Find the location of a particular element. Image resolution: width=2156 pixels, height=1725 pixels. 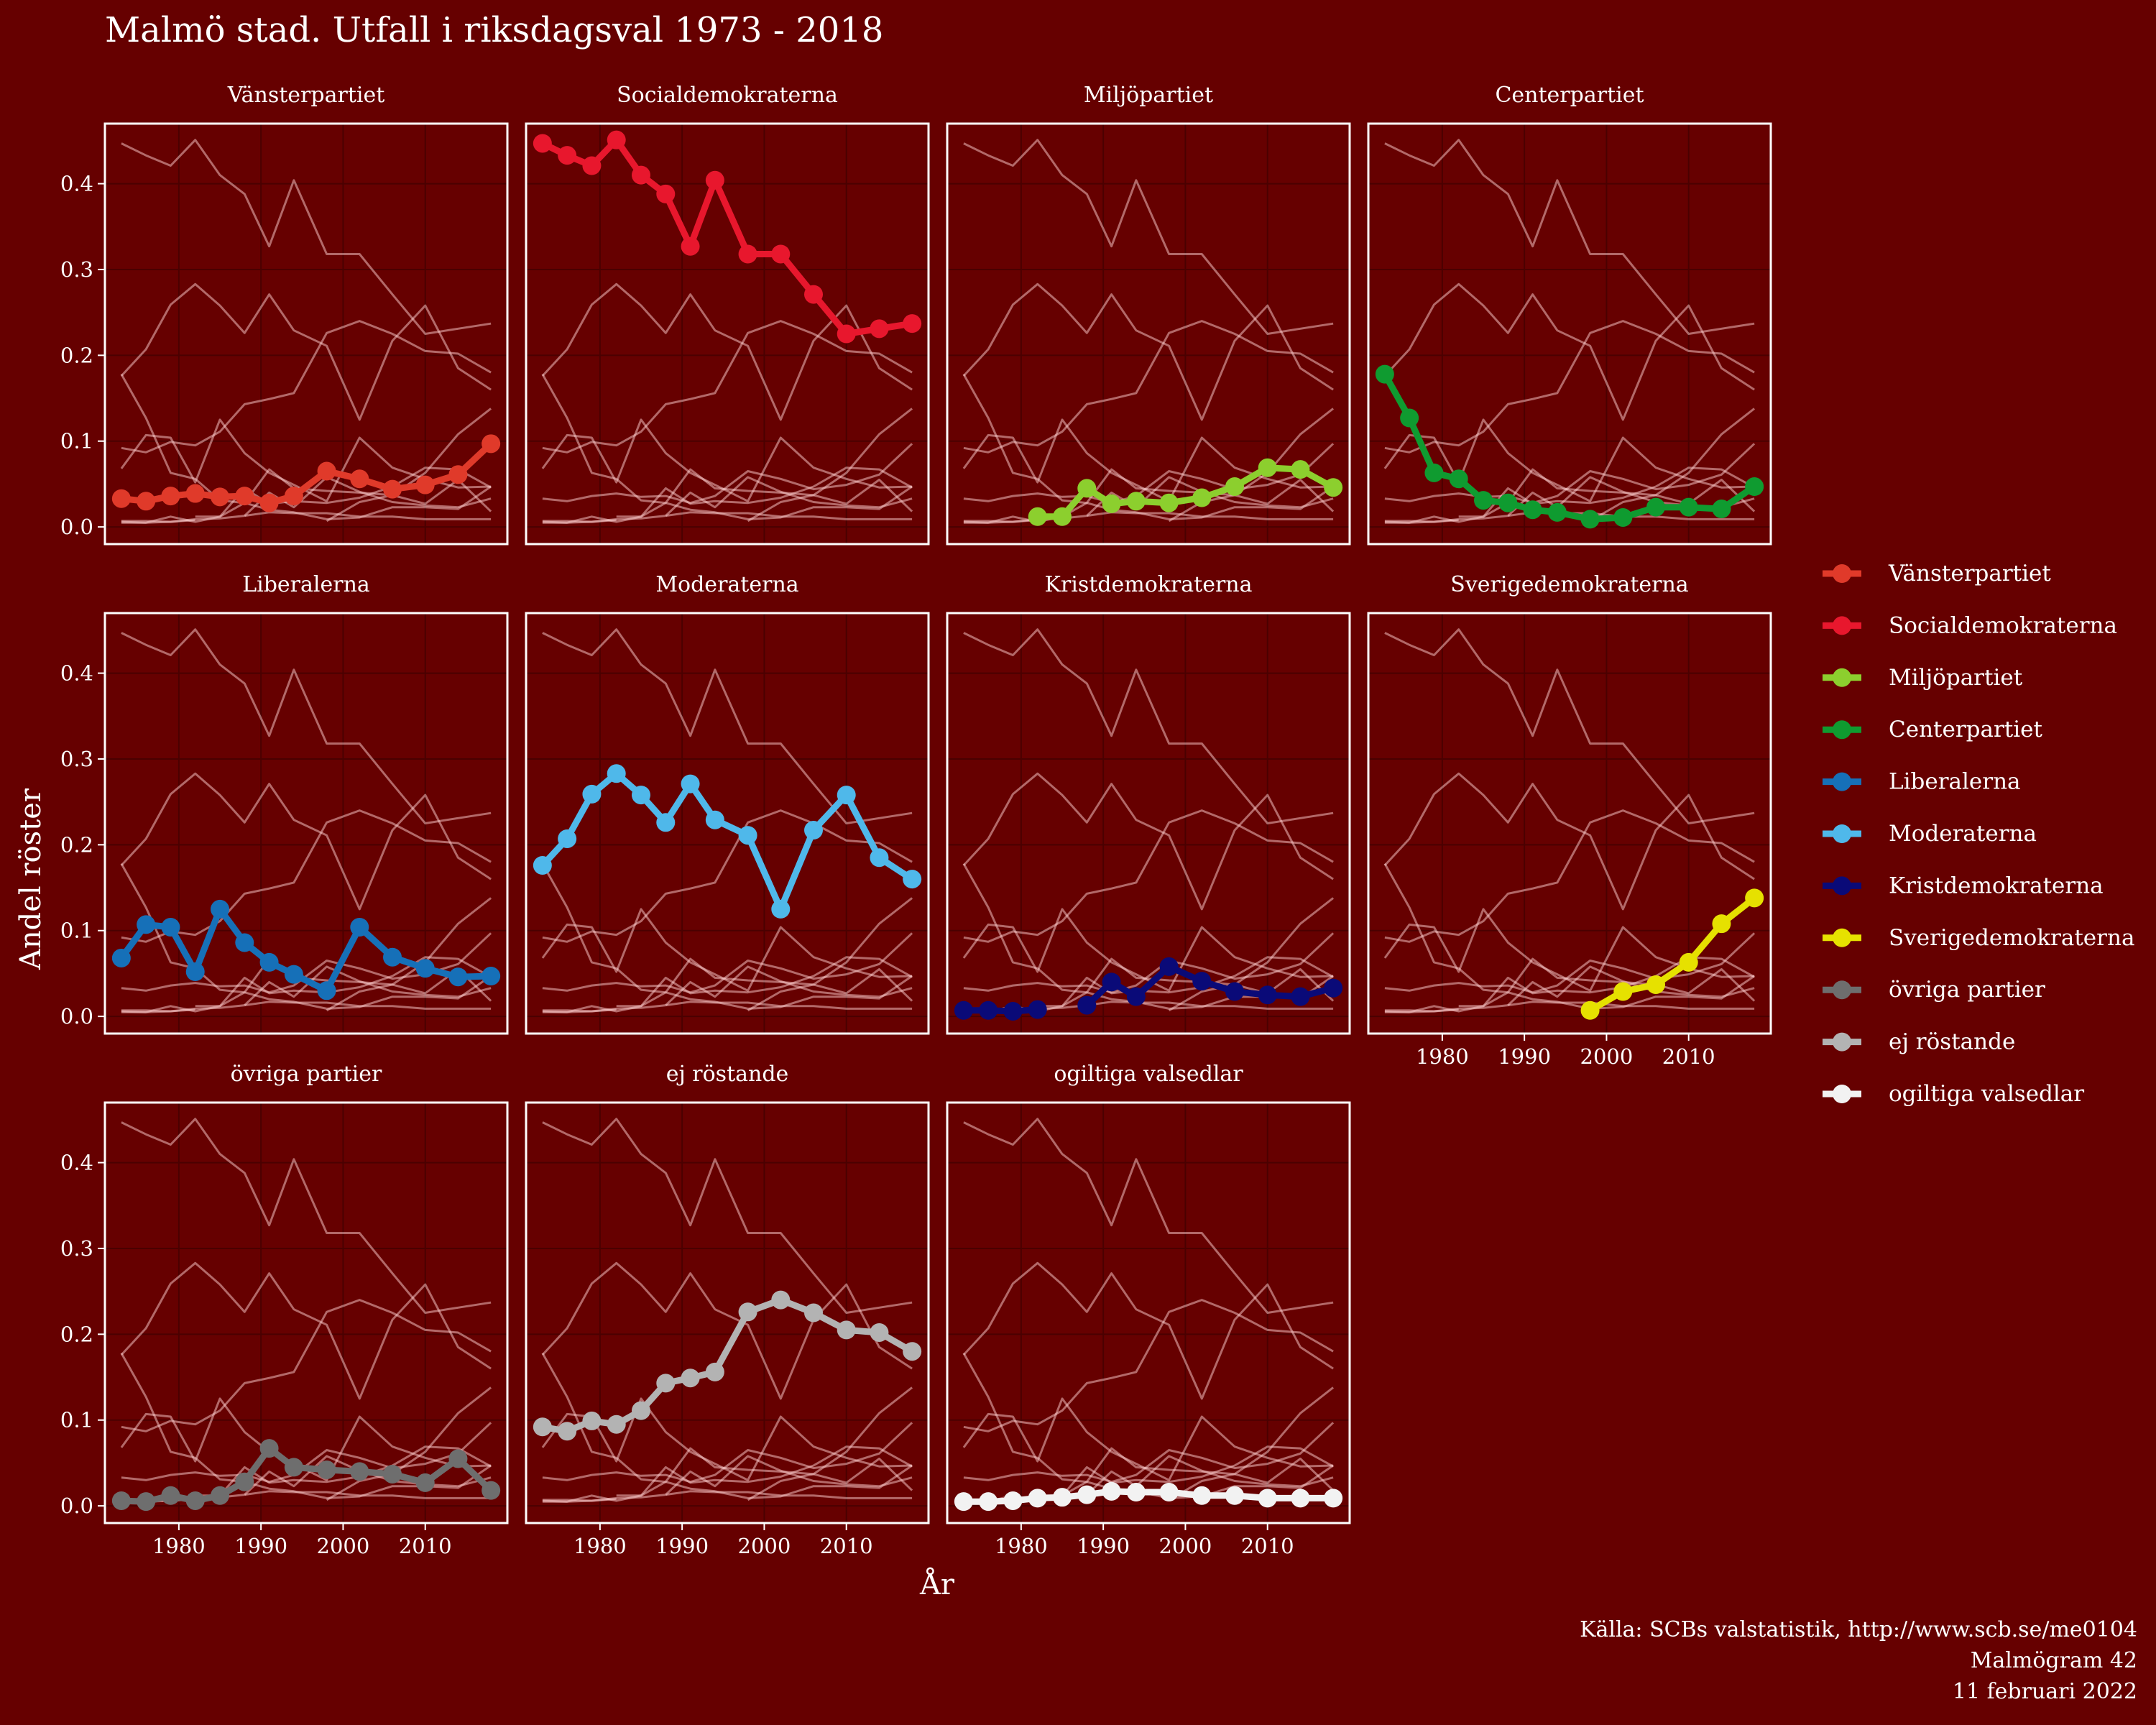

legend-marker-centerpartiet is located at coordinates (1842, 730).